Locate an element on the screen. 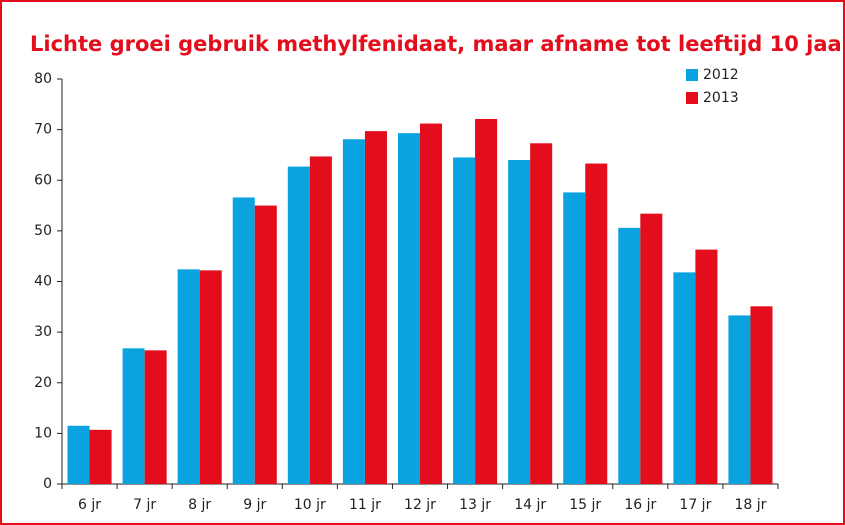  x-tick-label: 9 jr is located at coordinates (254, 505).